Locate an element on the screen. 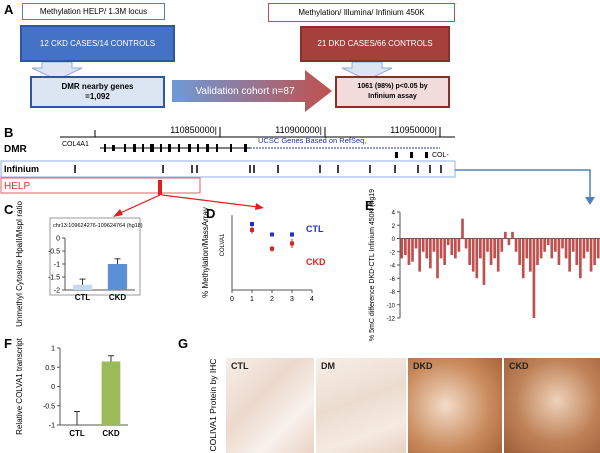  panel-label: D is located at coordinates (210, 213).